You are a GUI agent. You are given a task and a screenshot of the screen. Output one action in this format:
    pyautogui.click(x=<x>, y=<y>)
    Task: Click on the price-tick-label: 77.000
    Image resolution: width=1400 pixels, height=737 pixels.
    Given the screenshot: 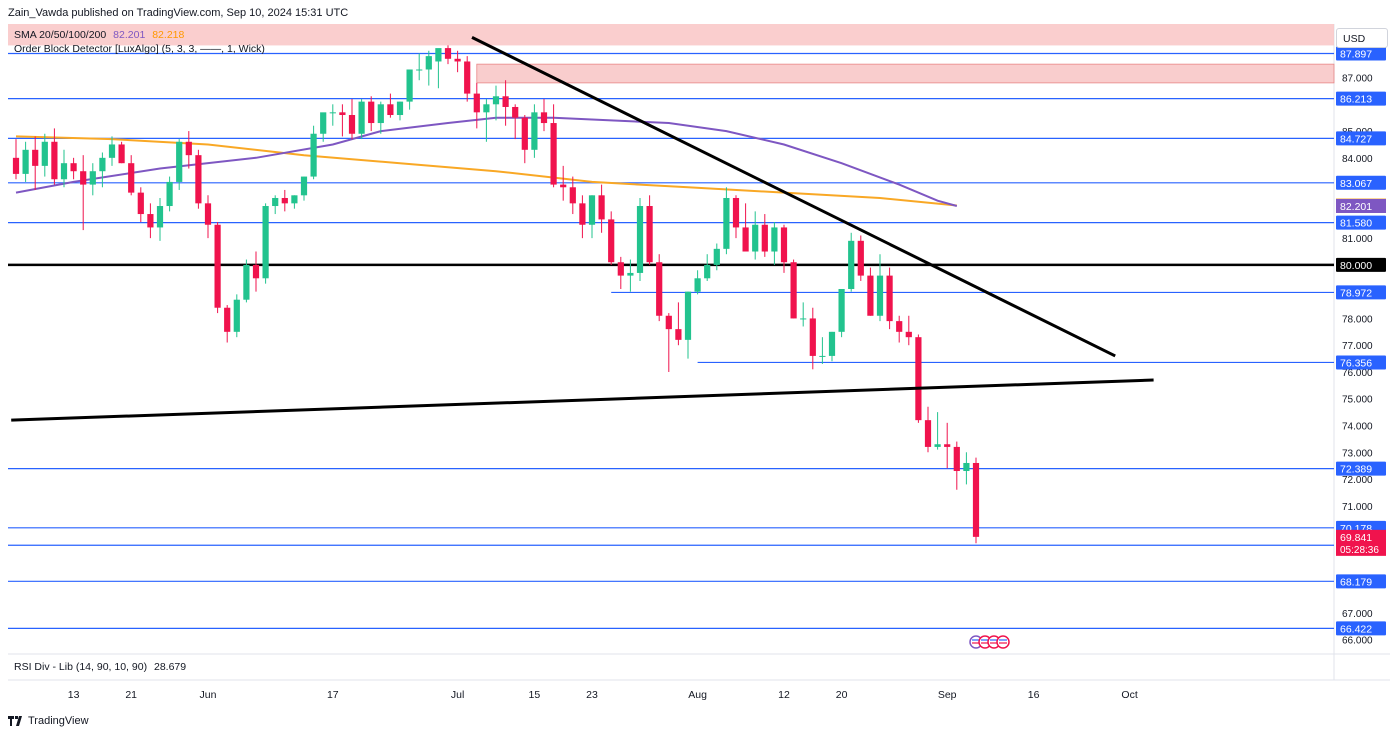 What is the action you would take?
    pyautogui.click(x=1357, y=346)
    